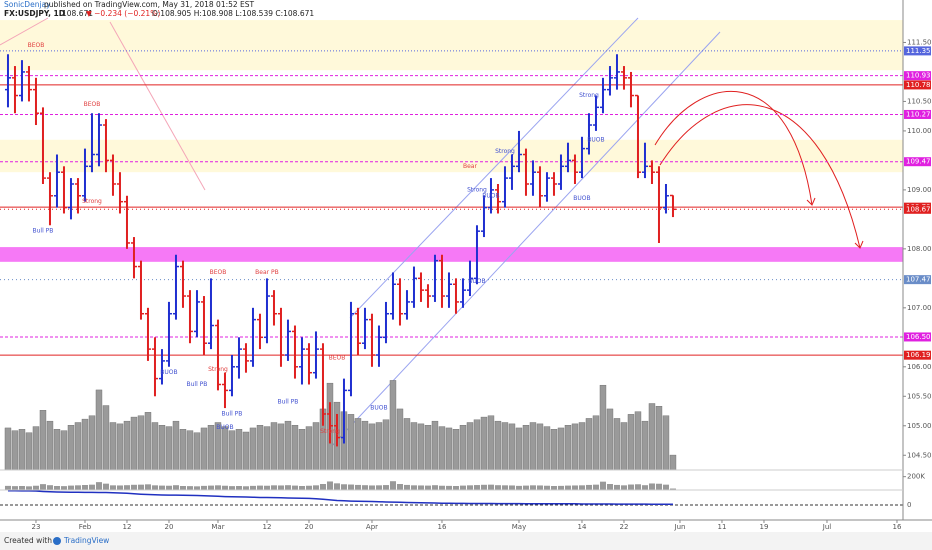 The image size is (932, 550). I want to click on author: SonicDenjay, so click(27, 4).